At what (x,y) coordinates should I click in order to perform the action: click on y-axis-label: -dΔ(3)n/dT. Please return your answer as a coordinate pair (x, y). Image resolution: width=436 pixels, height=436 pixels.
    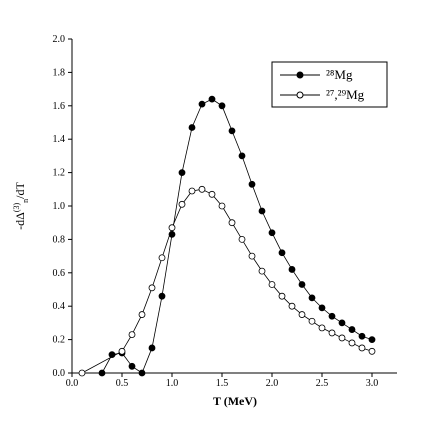
    Looking at the image, I should click on (21, 205).